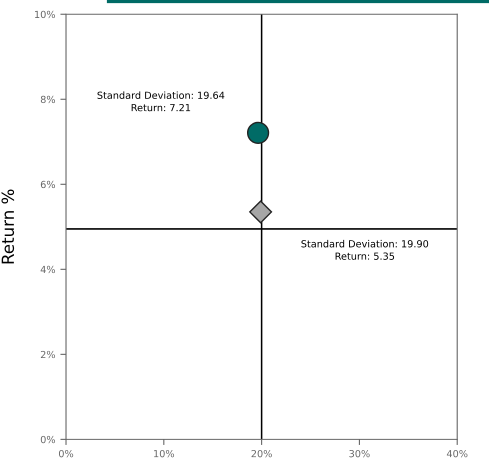 Image resolution: width=489 pixels, height=475 pixels. What do you see at coordinates (48, 100) in the screenshot?
I see `y-tick-label: 8%` at bounding box center [48, 100].